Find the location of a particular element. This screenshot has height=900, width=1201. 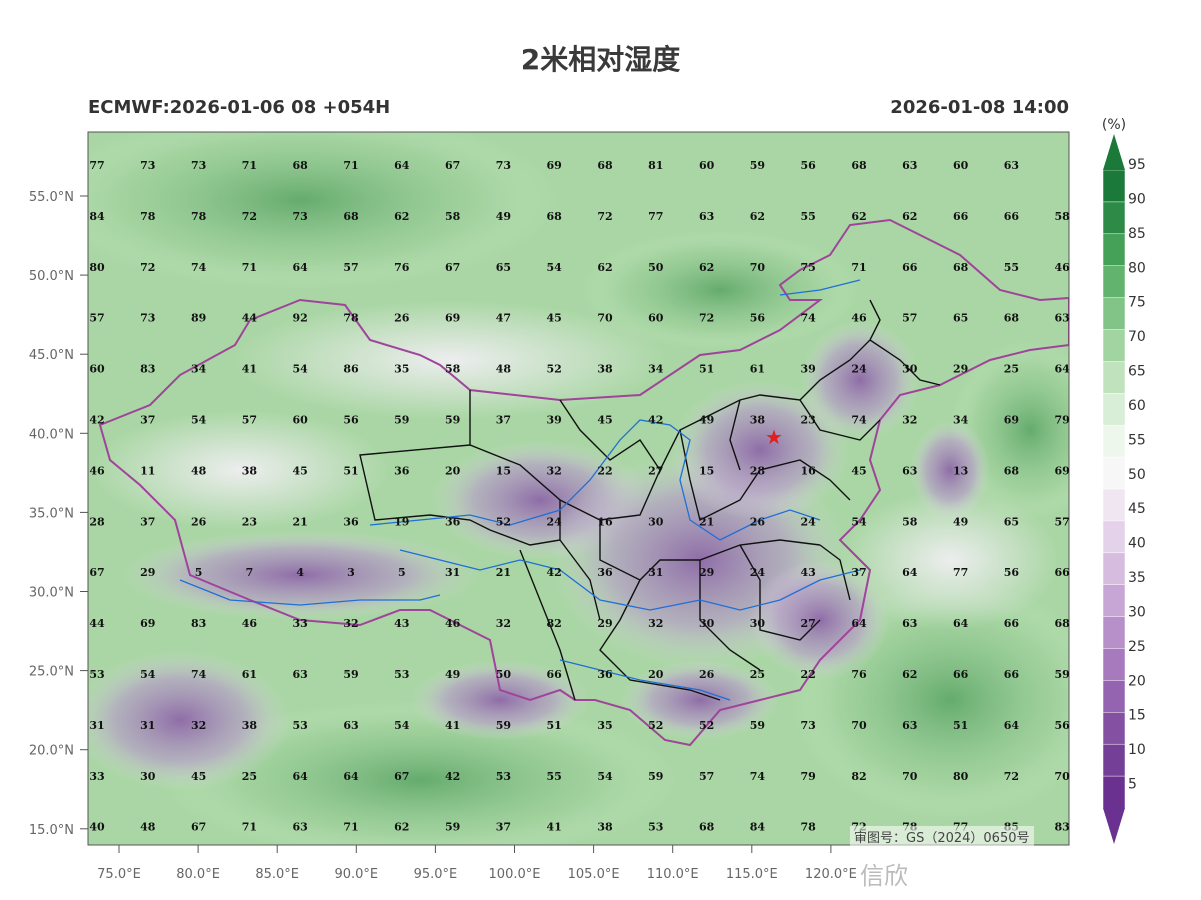

lon-tick-label: 80.0°E is located at coordinates (198, 874).